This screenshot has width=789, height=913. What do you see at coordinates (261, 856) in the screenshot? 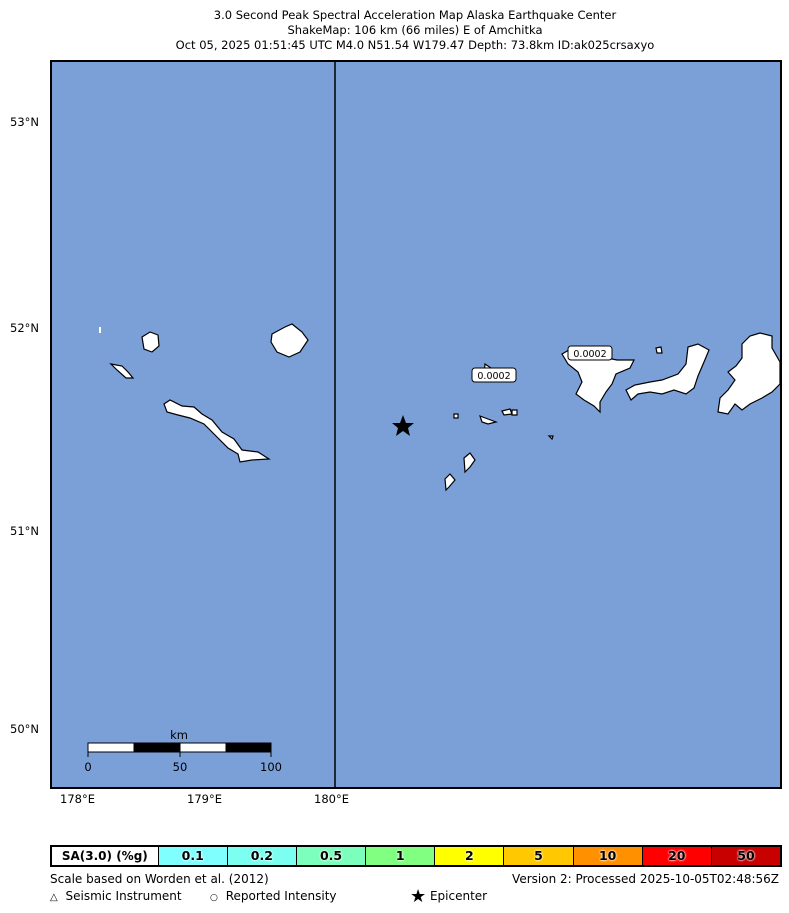
I see `legend-bin: 0.2` at bounding box center [261, 856].